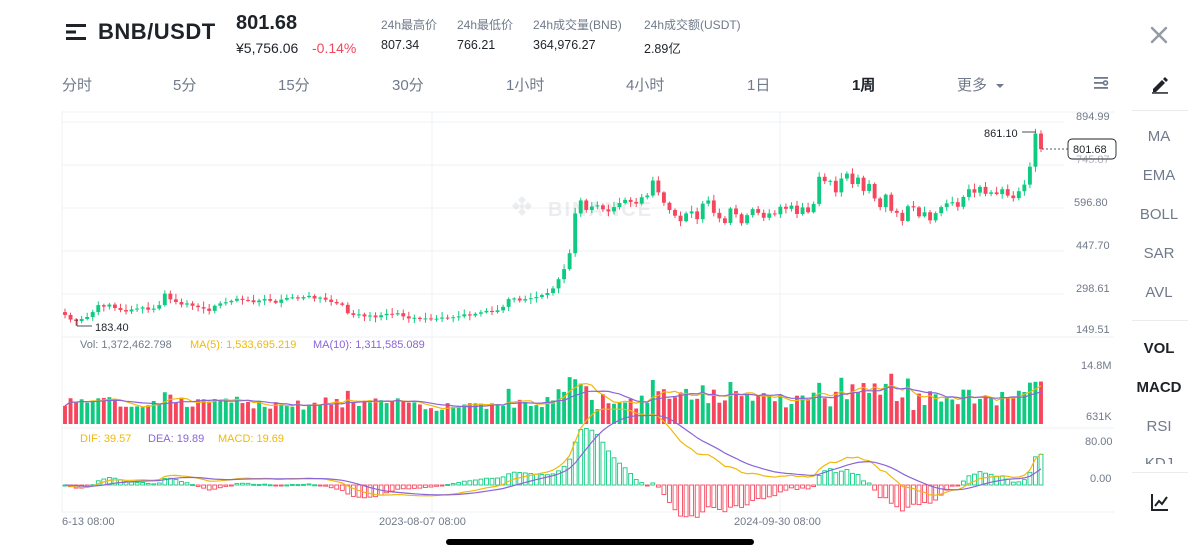  Describe the element at coordinates (1160, 84) in the screenshot. I see `draw-tool-icon` at that location.